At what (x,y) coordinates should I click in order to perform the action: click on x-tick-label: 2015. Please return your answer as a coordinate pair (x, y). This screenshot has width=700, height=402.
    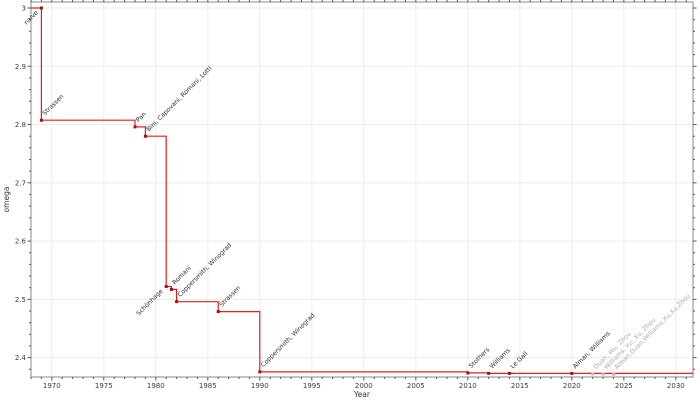
    Looking at the image, I should click on (520, 386).